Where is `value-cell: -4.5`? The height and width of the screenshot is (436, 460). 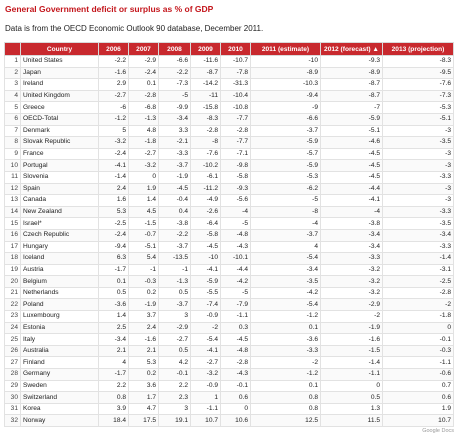 value-cell: -4.5 is located at coordinates (205, 247).